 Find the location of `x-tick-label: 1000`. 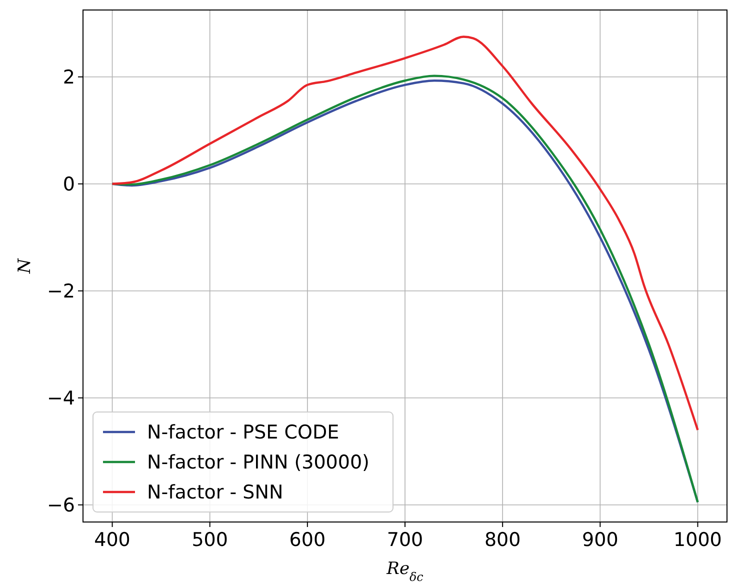

x-tick-label: 1000 is located at coordinates (698, 540).